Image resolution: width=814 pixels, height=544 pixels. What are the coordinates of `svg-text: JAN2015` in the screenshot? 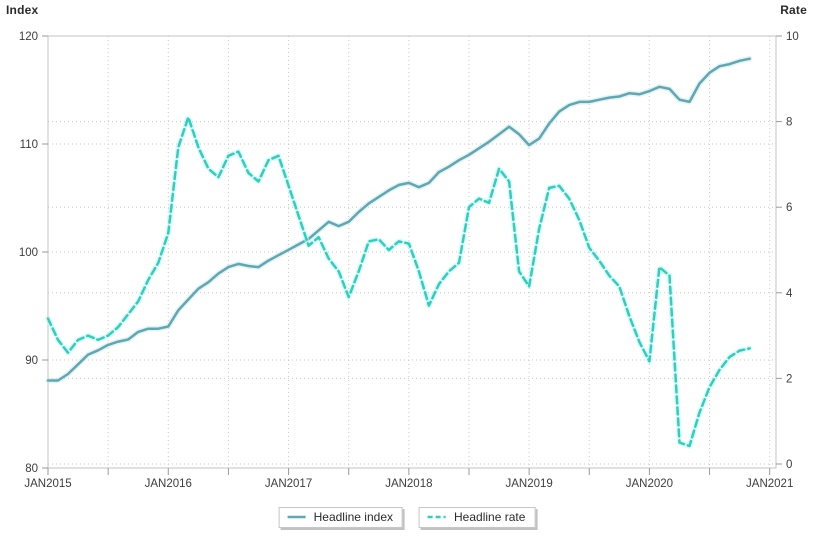 It's located at (47, 484).